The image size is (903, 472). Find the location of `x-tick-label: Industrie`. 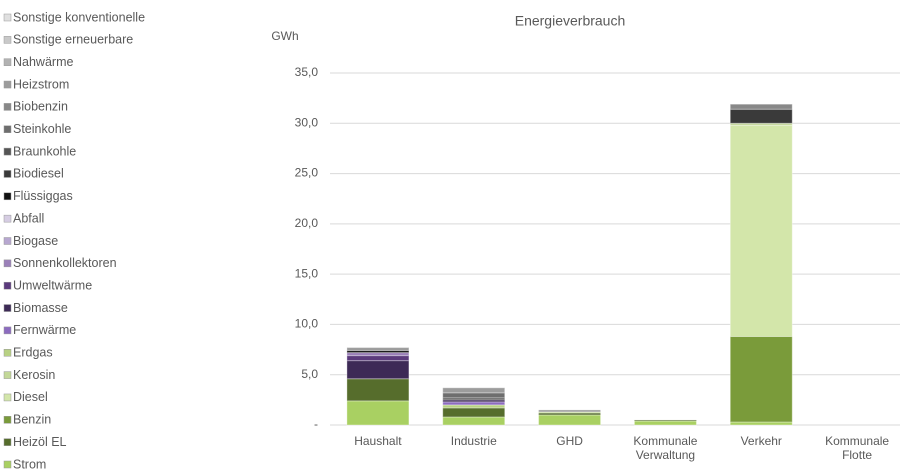

x-tick-label: Industrie is located at coordinates (473, 441).